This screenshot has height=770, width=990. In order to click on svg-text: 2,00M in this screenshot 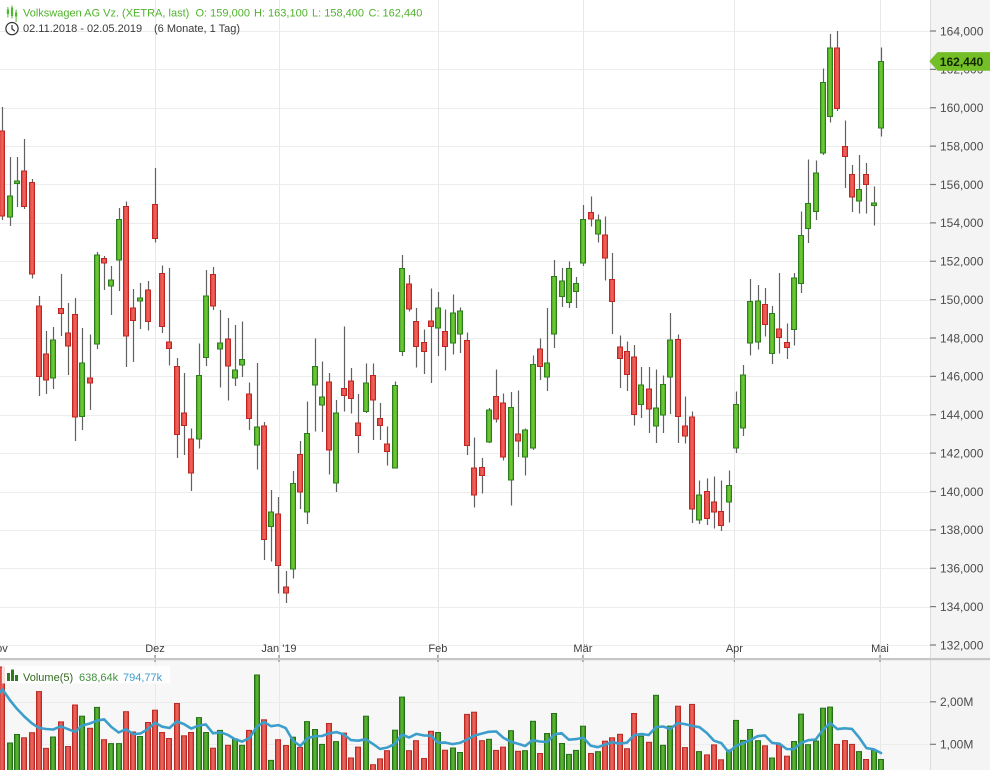, I will do `click(956, 702)`.